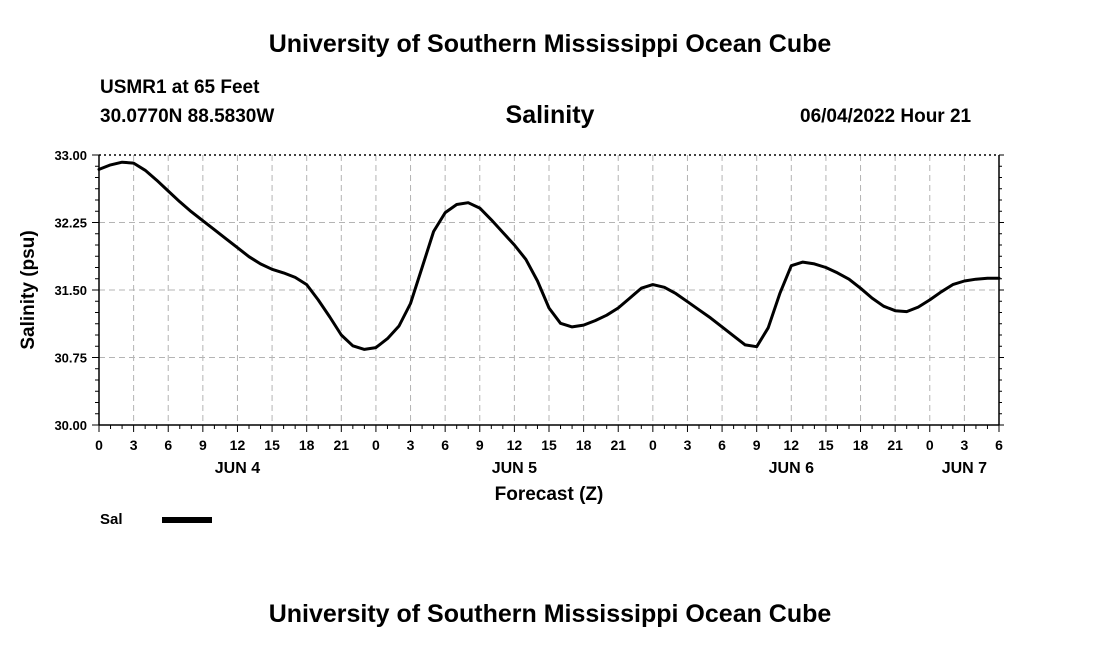 The image size is (1100, 650). I want to click on day-label: JUN 4, so click(237, 468).